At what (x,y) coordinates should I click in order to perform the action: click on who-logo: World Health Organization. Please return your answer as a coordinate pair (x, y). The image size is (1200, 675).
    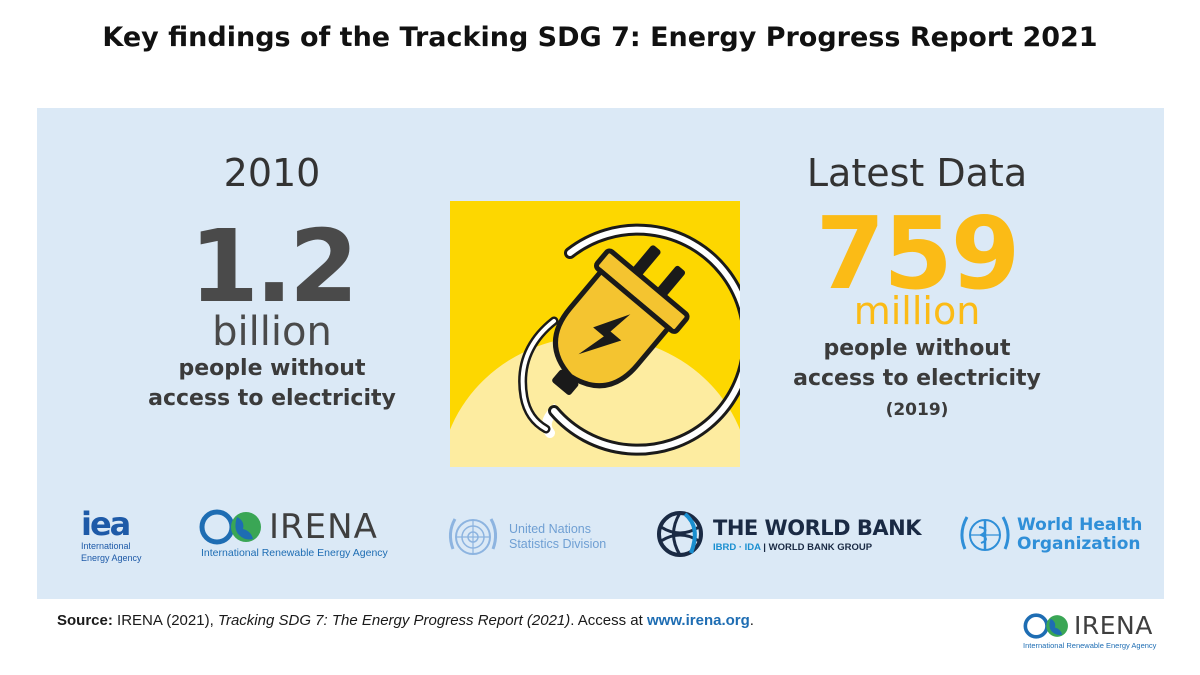
    Looking at the image, I should click on (1049, 535).